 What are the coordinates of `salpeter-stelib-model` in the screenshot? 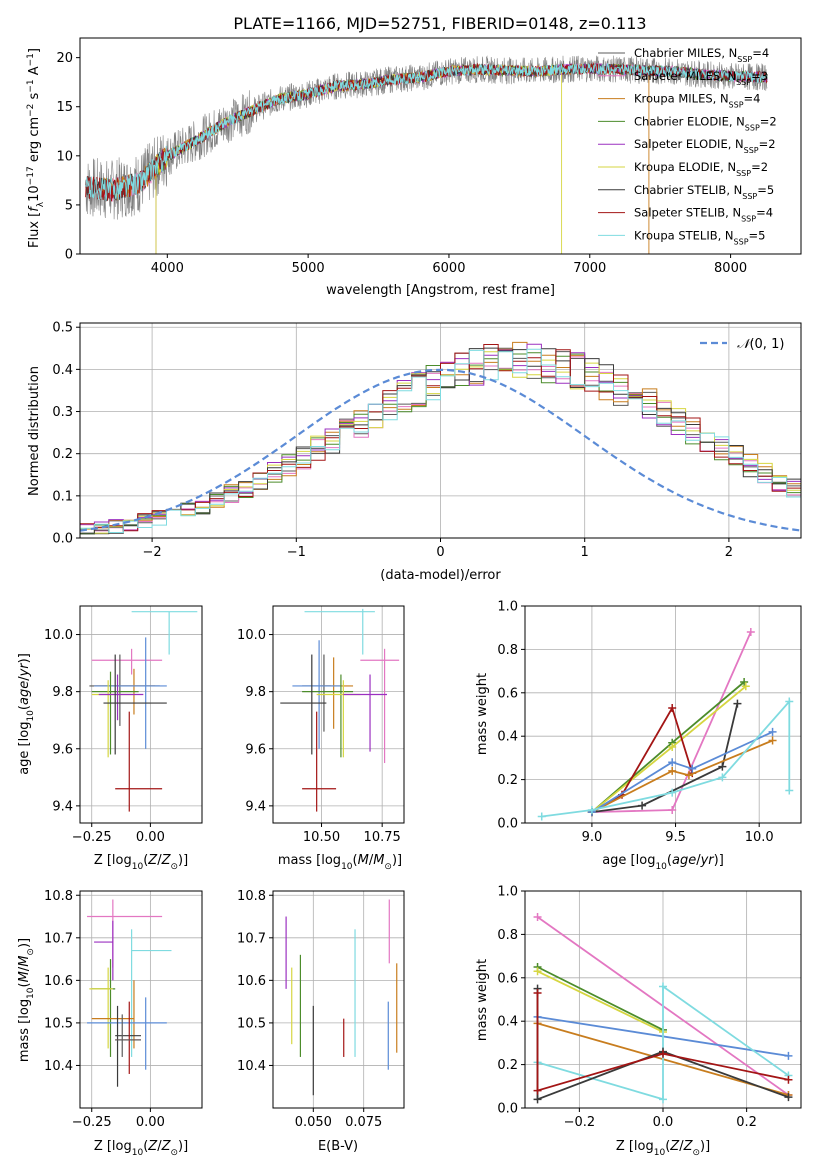 It's located at (426, 131).